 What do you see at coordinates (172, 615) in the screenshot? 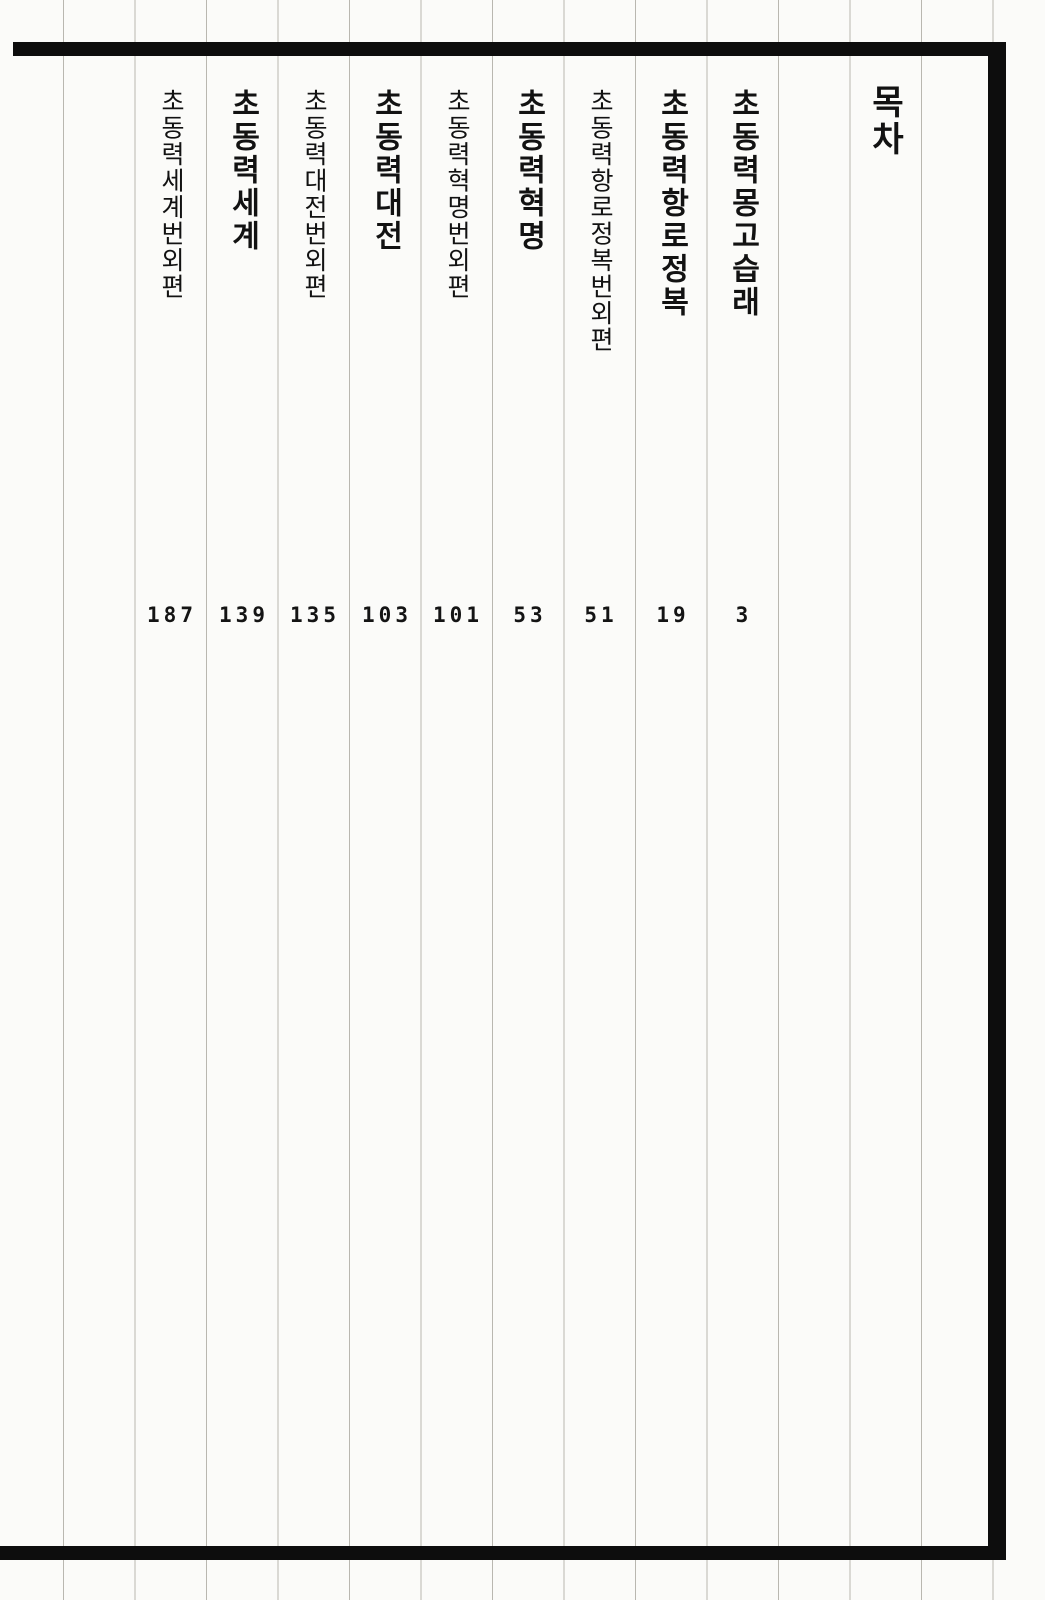
I see `toc-entry-page-number: 187` at bounding box center [172, 615].